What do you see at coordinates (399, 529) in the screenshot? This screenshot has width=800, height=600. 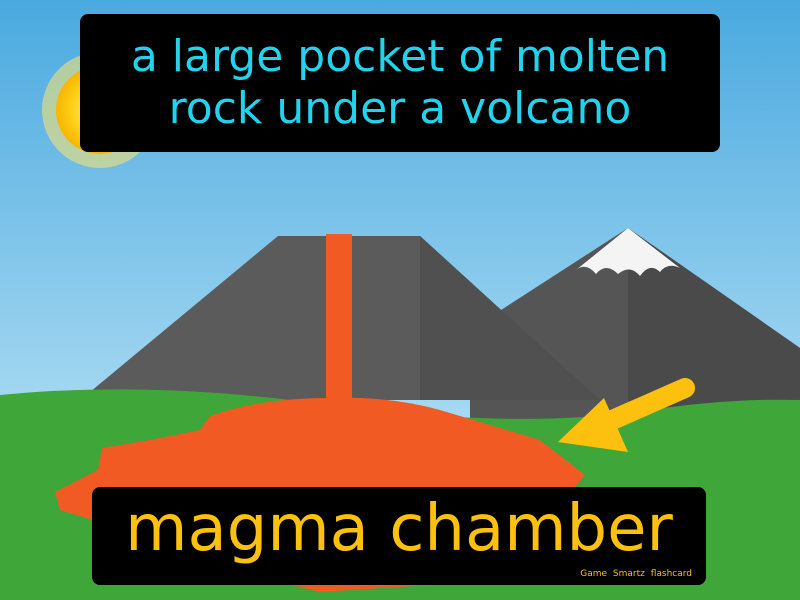 I see `term-title: magma chamber` at bounding box center [399, 529].